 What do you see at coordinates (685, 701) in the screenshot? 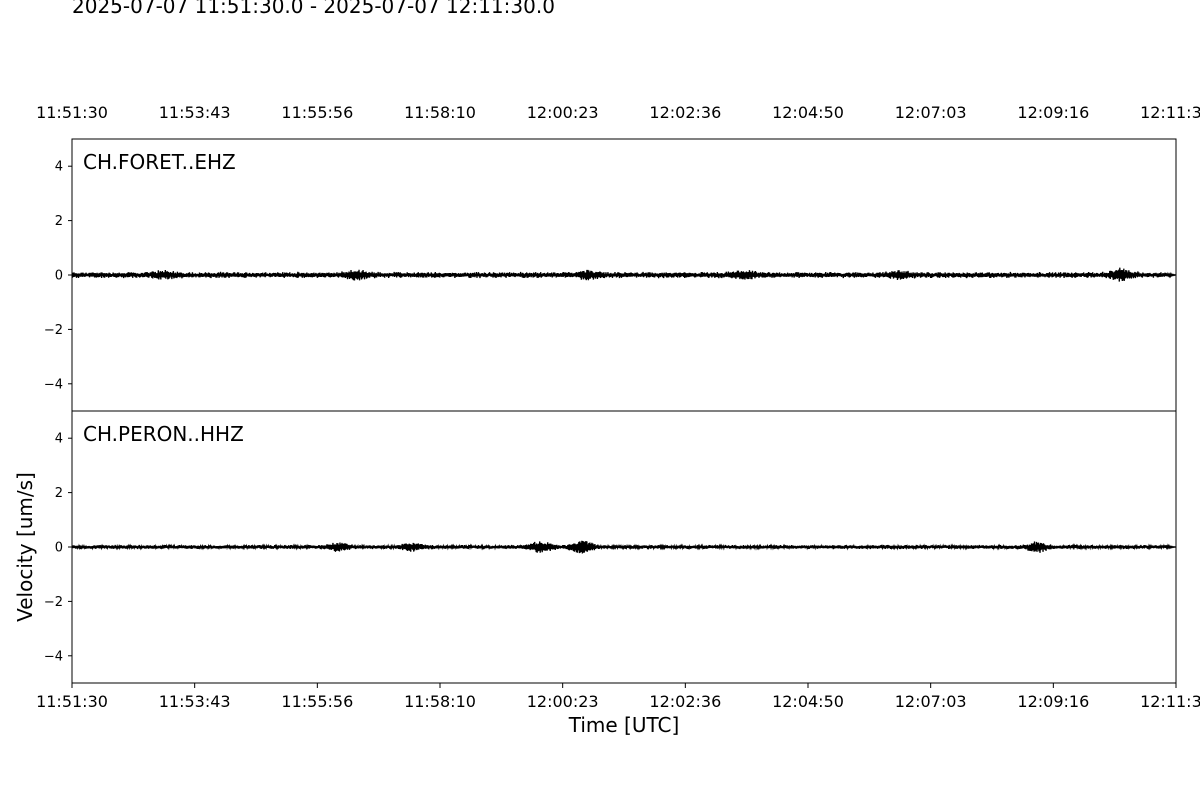
I see `x-tick-label: 12:02:36` at bounding box center [685, 701].